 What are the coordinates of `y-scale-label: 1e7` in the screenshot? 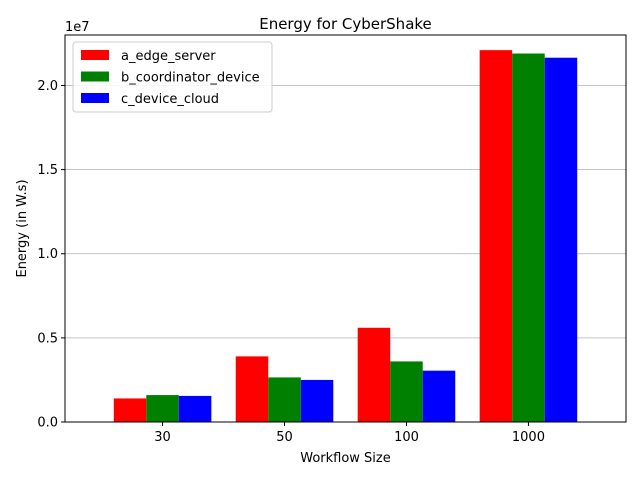 It's located at (77, 27).